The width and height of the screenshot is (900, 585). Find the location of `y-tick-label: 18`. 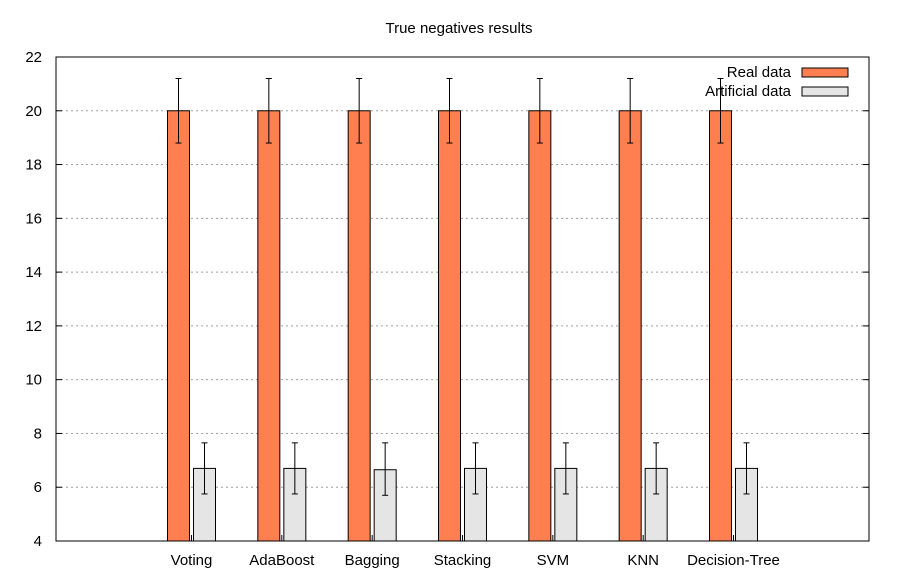

y-tick-label: 18 is located at coordinates (33, 165).